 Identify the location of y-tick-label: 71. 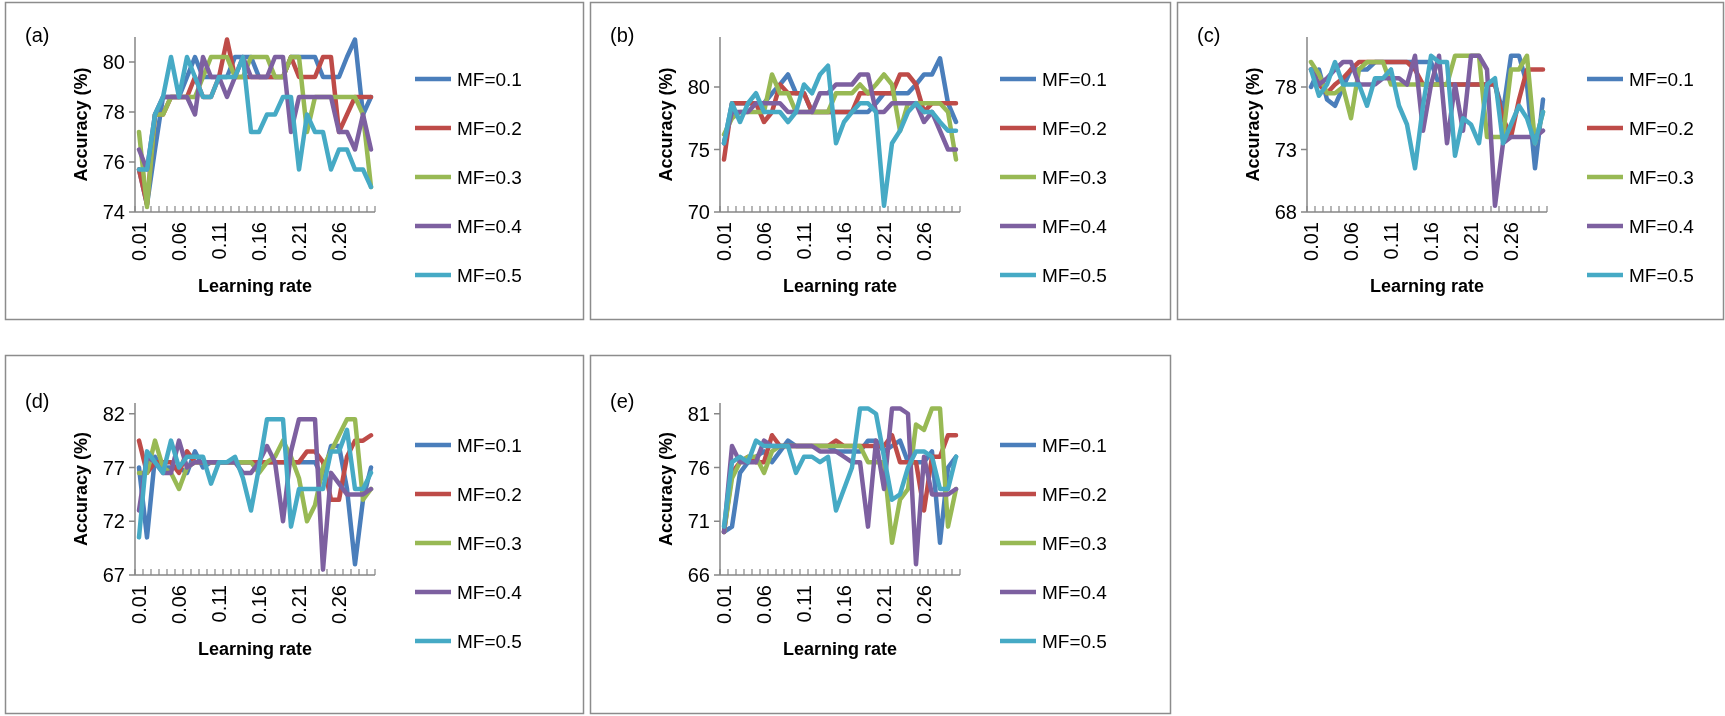
(698, 521).